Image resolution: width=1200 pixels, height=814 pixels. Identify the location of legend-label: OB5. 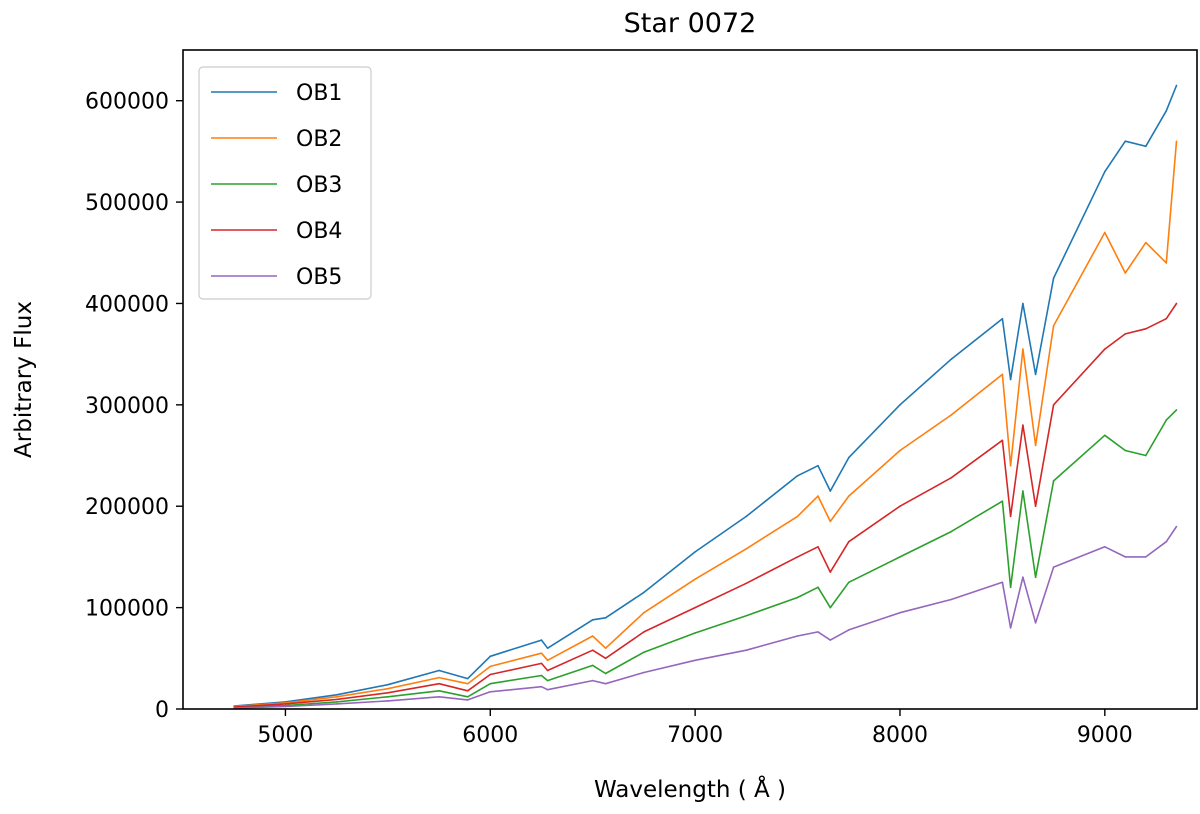
(319, 277).